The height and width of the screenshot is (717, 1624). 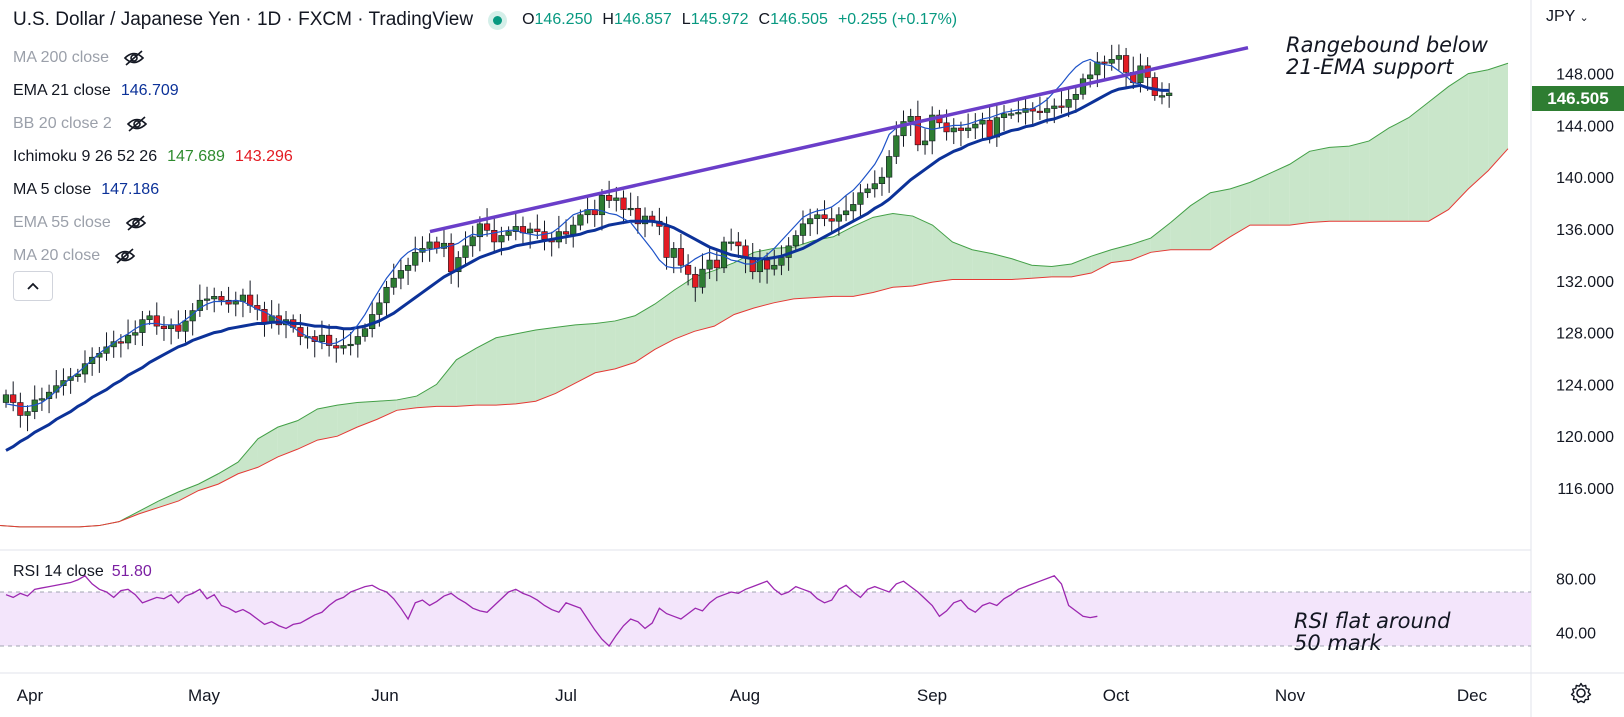 What do you see at coordinates (153, 222) in the screenshot?
I see `legend-ema55: EMA 55 close` at bounding box center [153, 222].